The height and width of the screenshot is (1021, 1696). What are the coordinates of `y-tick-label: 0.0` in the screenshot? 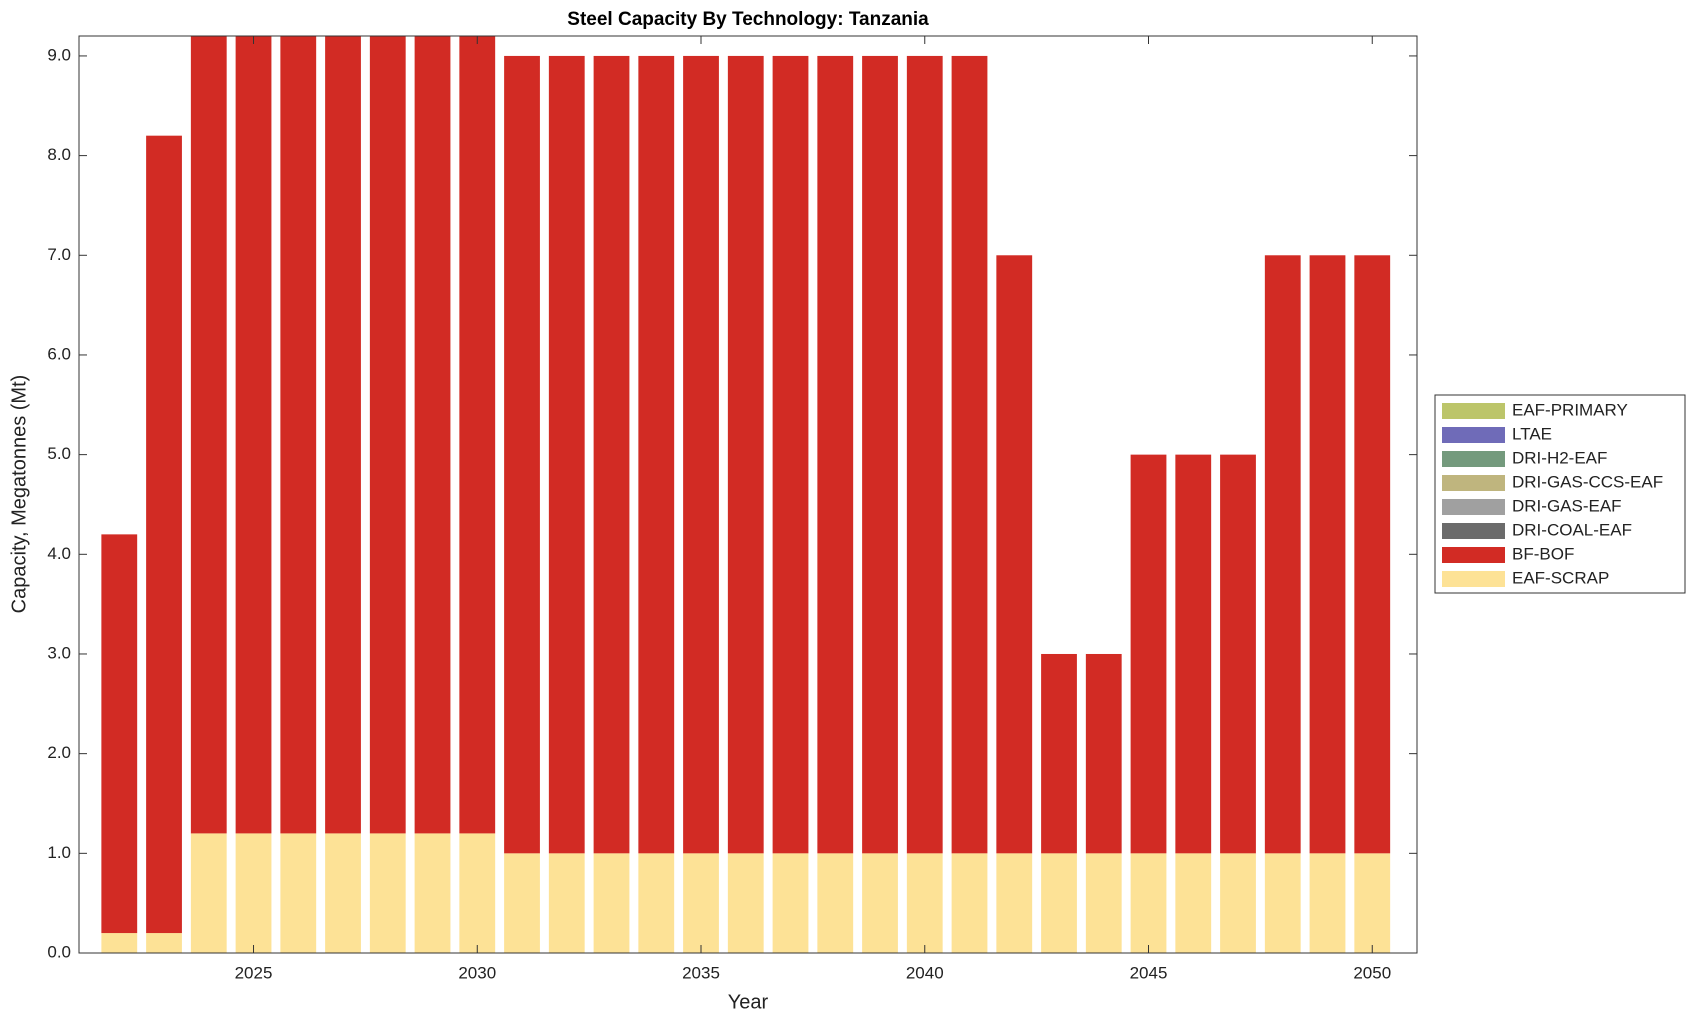 It's located at (59, 951).